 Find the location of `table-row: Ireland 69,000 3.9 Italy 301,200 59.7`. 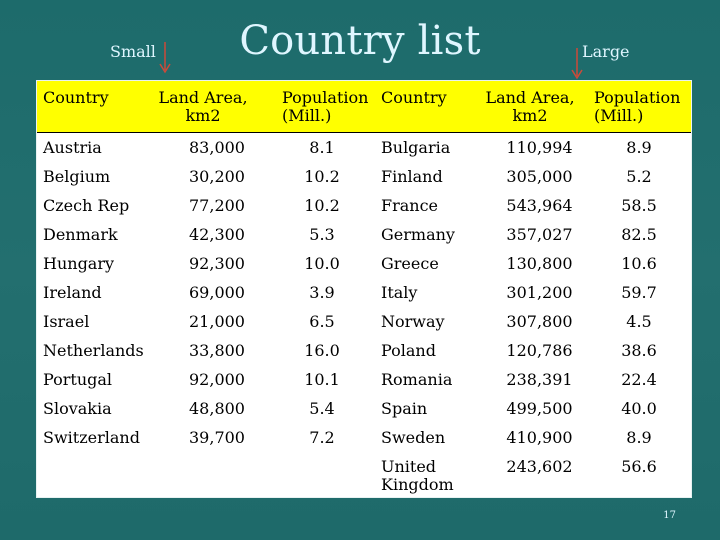

table-row: Ireland 69,000 3.9 Italy 301,200 59.7 is located at coordinates (364, 298).